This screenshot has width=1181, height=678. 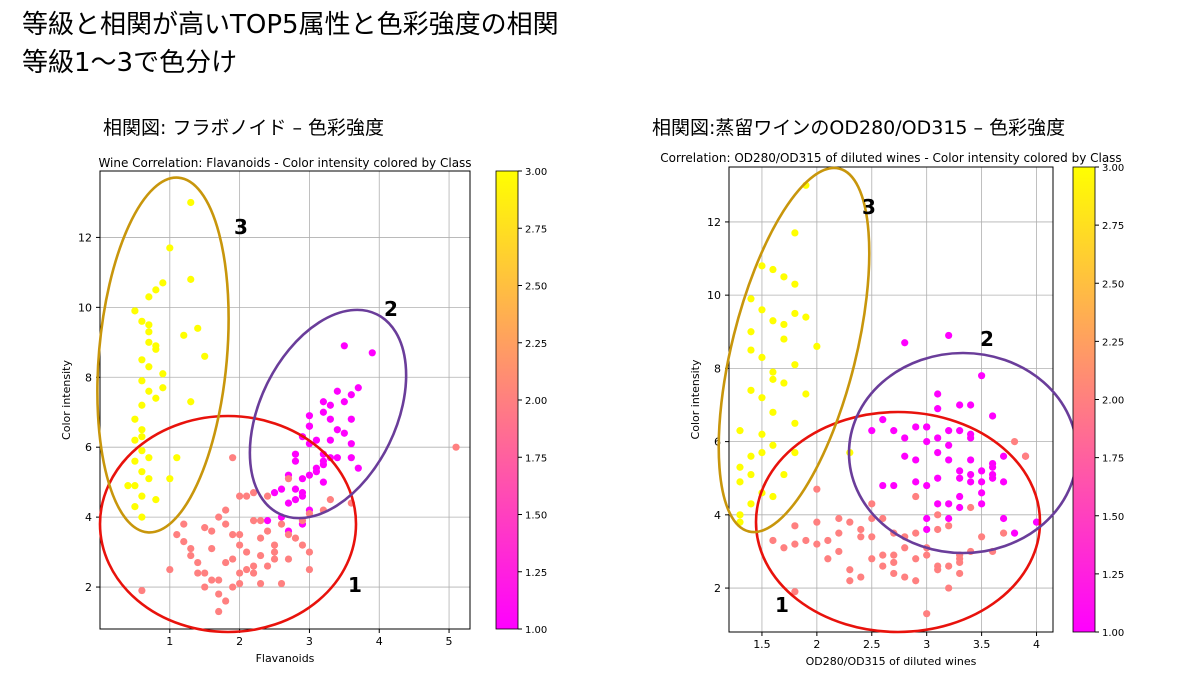 What do you see at coordinates (88, 447) in the screenshot?
I see `y-tick-label: 6` at bounding box center [88, 447].